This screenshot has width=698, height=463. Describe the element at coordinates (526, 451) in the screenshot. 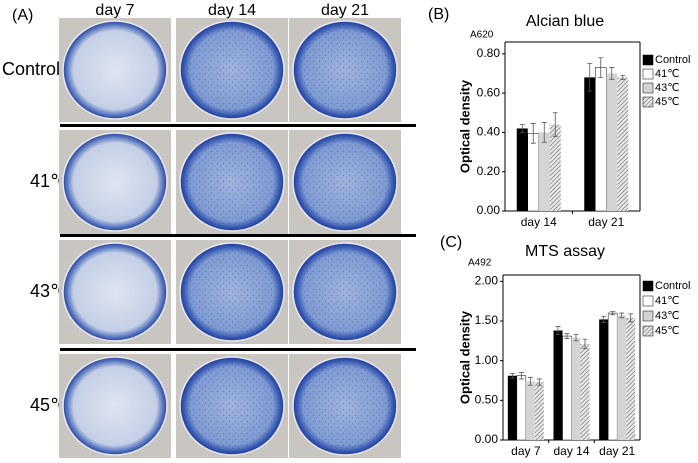

I see `x-tick-label: day 7` at that location.